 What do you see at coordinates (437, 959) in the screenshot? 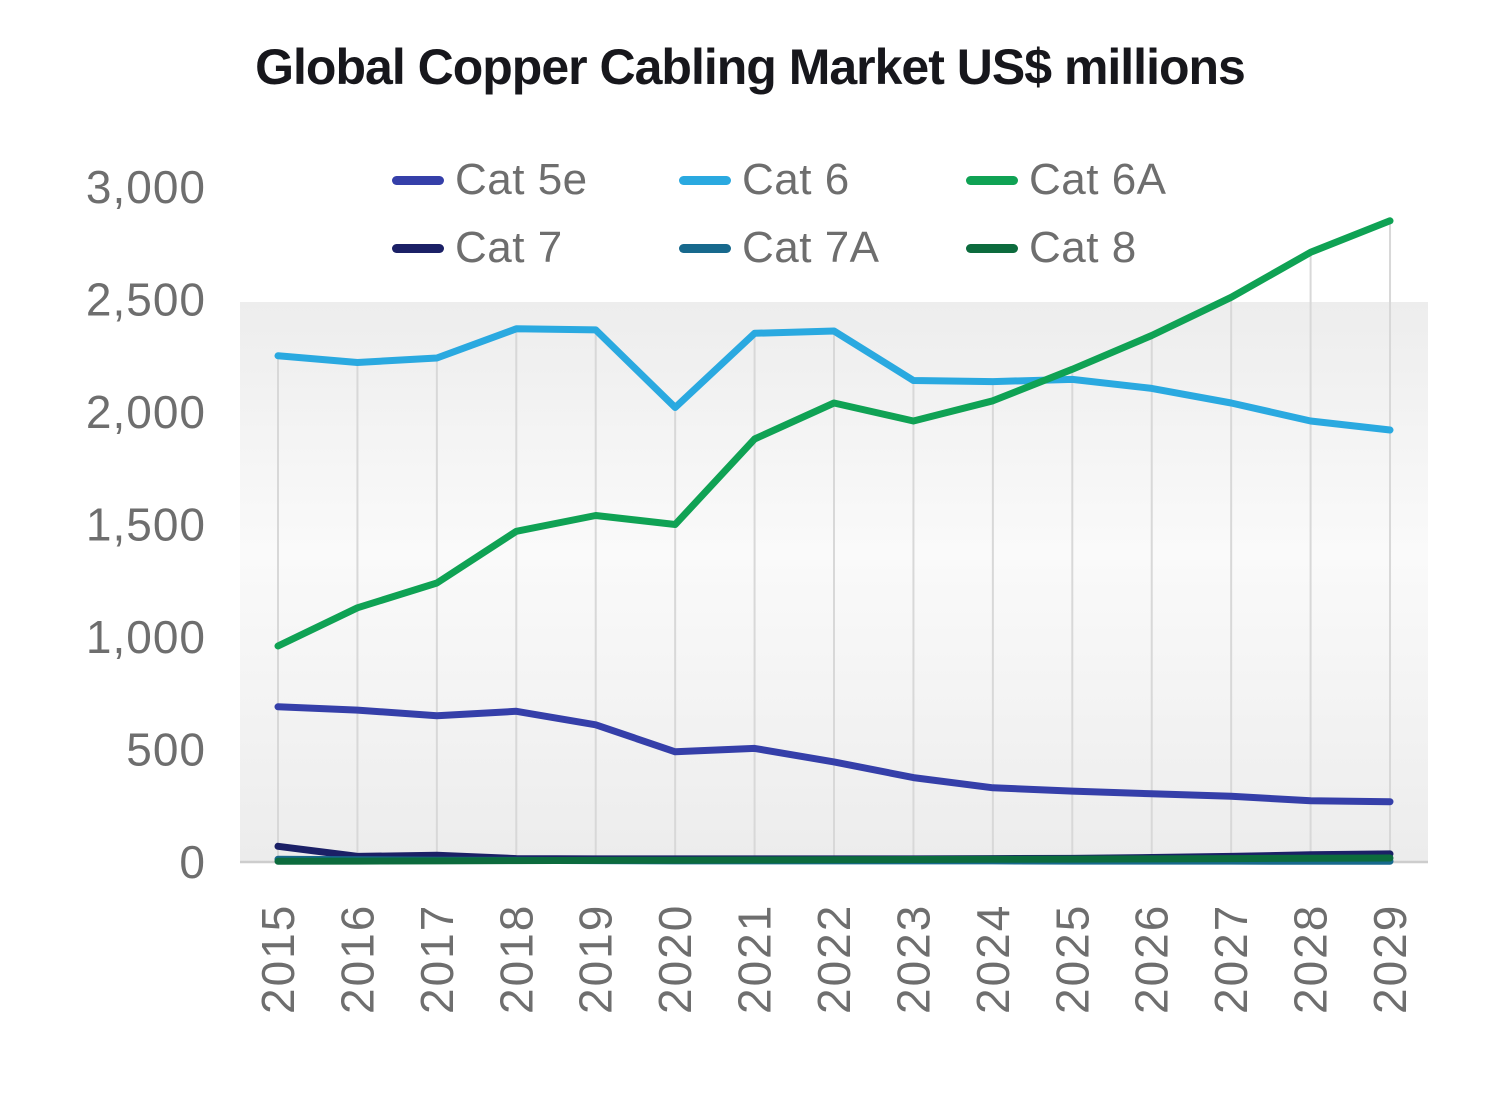
I see `x-tick-label-2017: 2017` at bounding box center [437, 959].